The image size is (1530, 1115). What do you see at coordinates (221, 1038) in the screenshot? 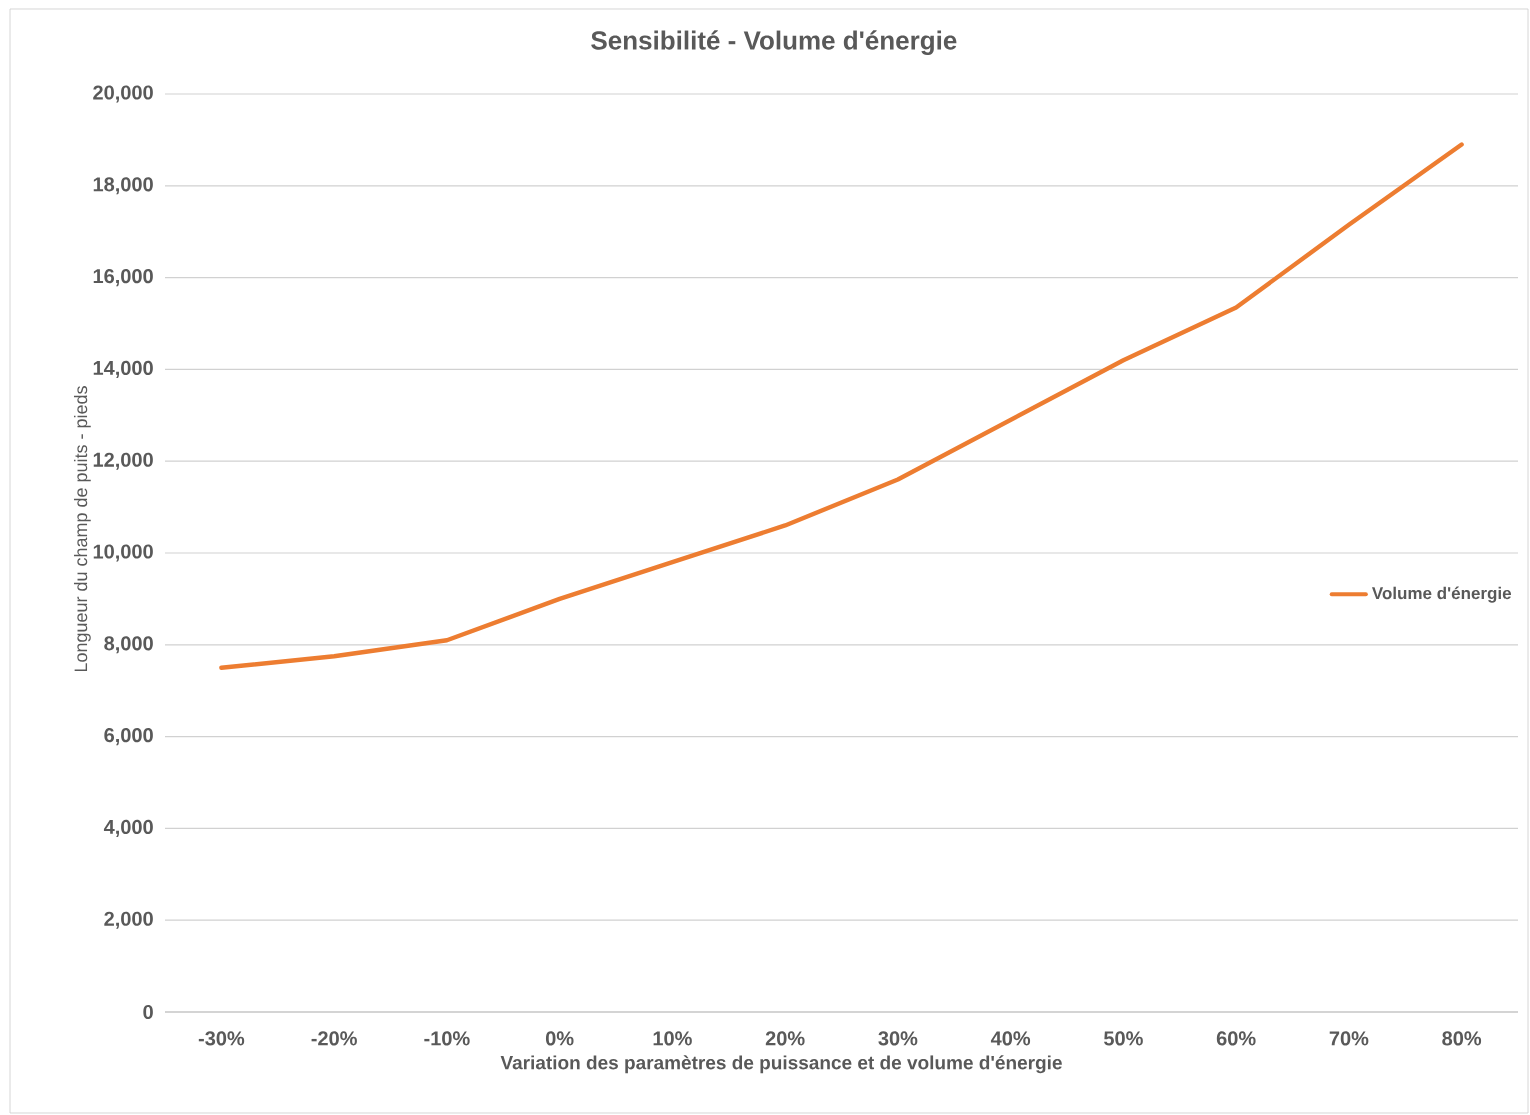
I see `x-tick-label: -30%` at bounding box center [221, 1038].